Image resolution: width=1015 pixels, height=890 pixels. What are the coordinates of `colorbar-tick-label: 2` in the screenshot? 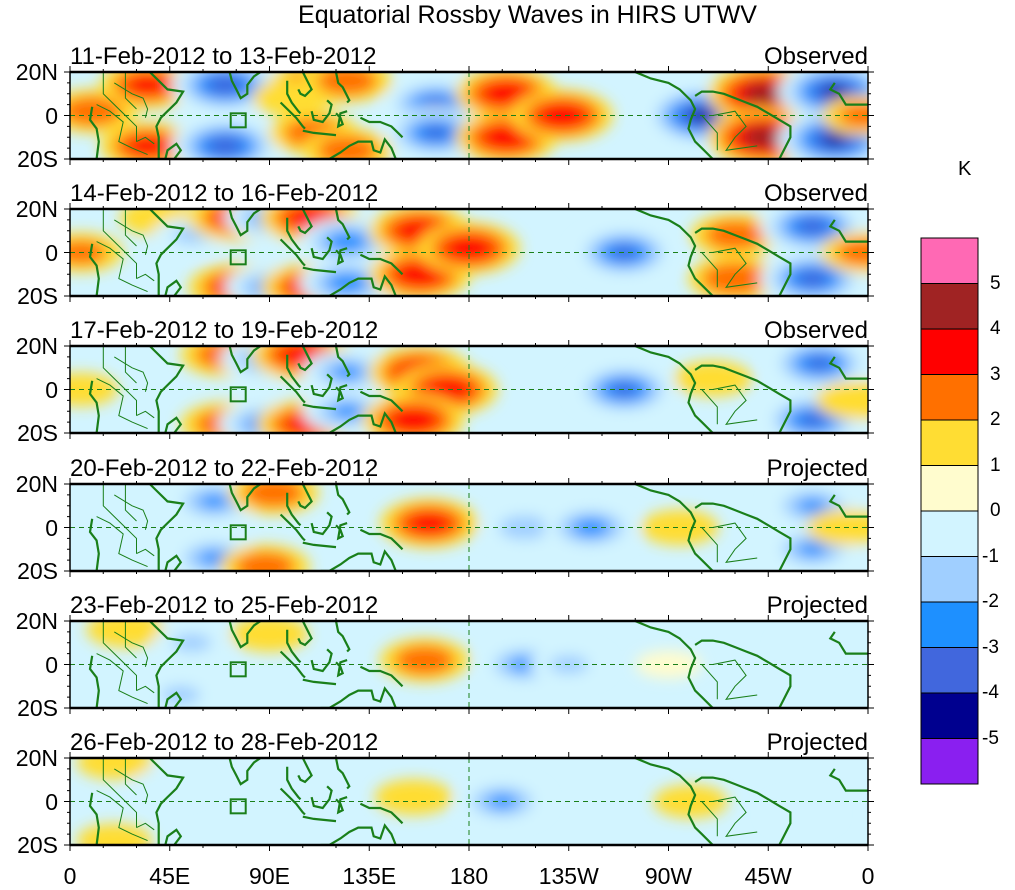 It's located at (995, 419).